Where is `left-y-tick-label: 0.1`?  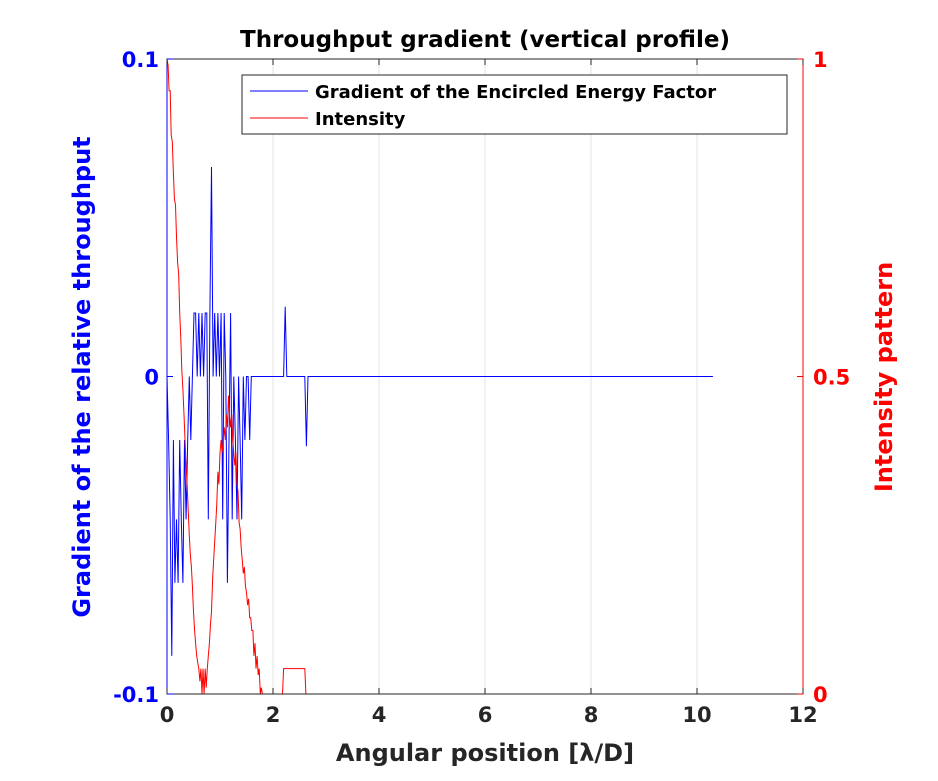
left-y-tick-label: 0.1 is located at coordinates (140, 60).